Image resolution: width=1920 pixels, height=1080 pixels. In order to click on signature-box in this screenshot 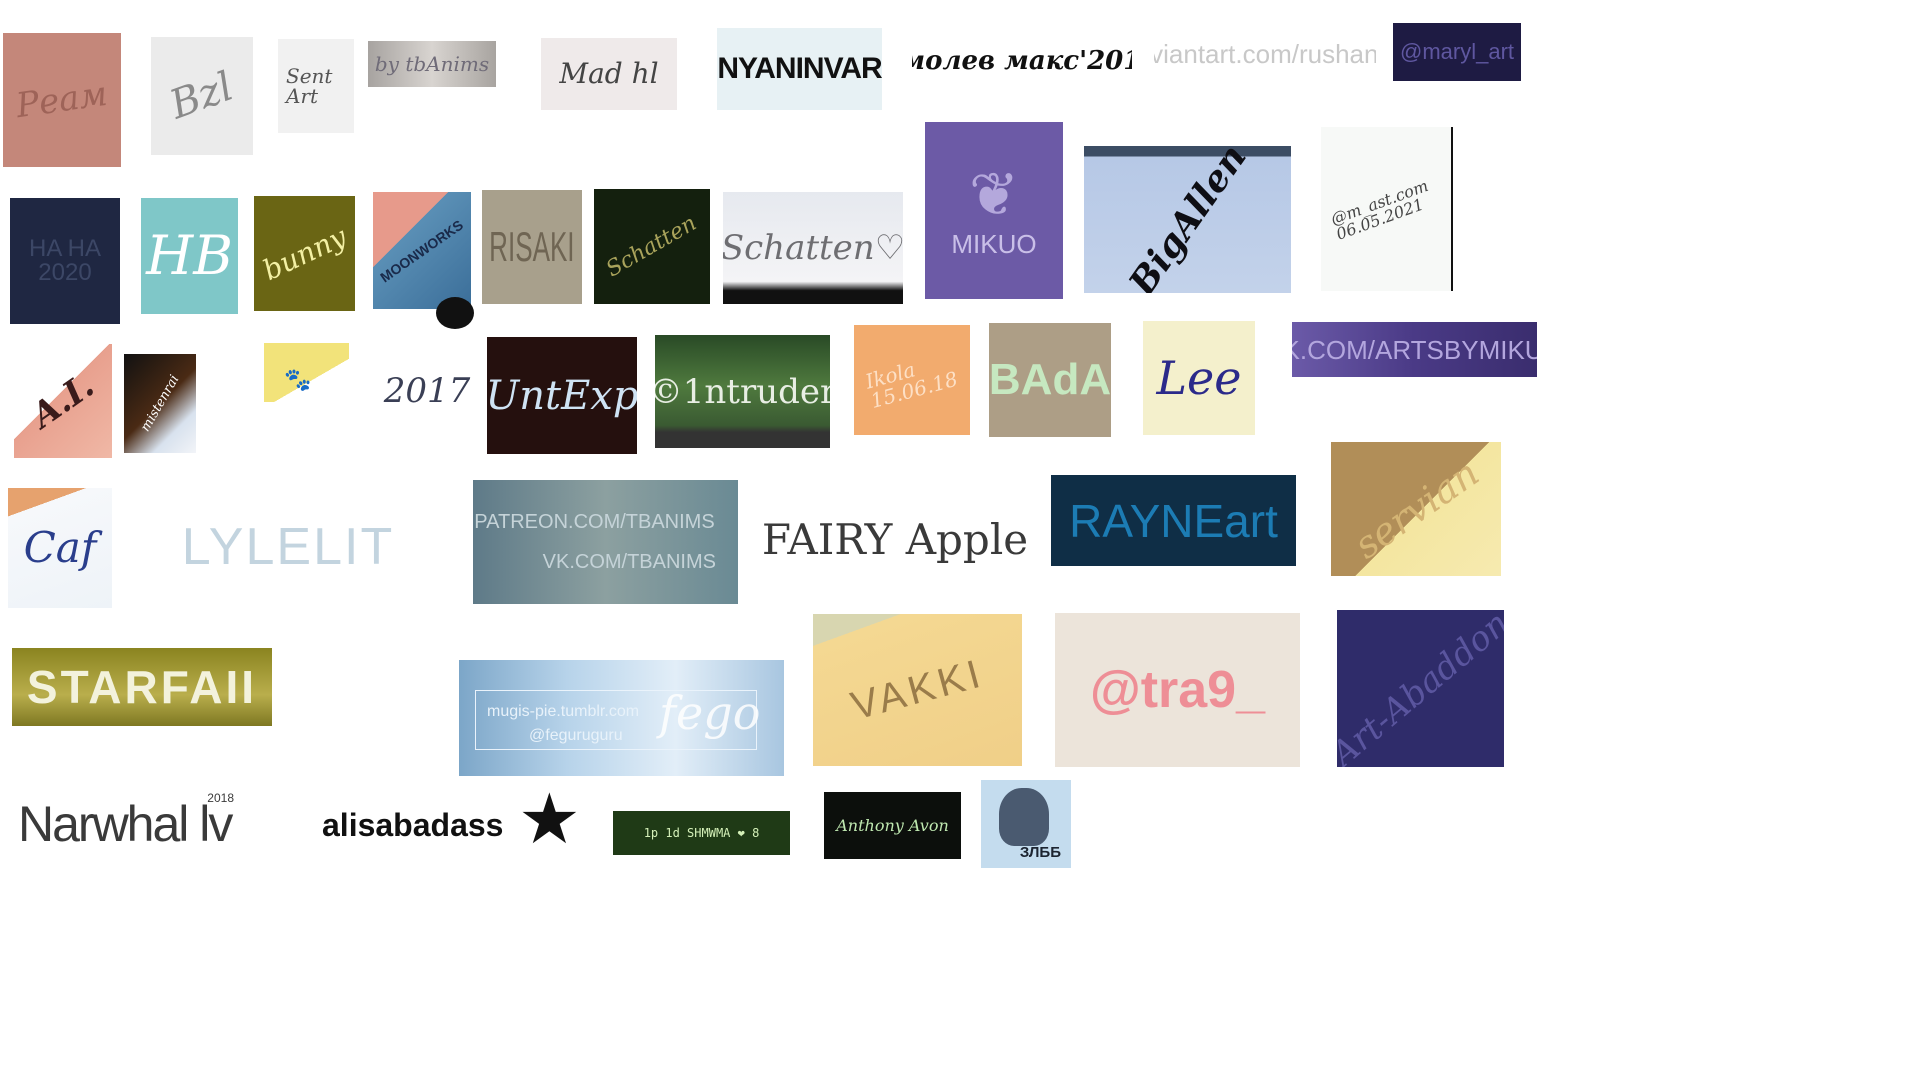, I will do `click(616, 720)`.